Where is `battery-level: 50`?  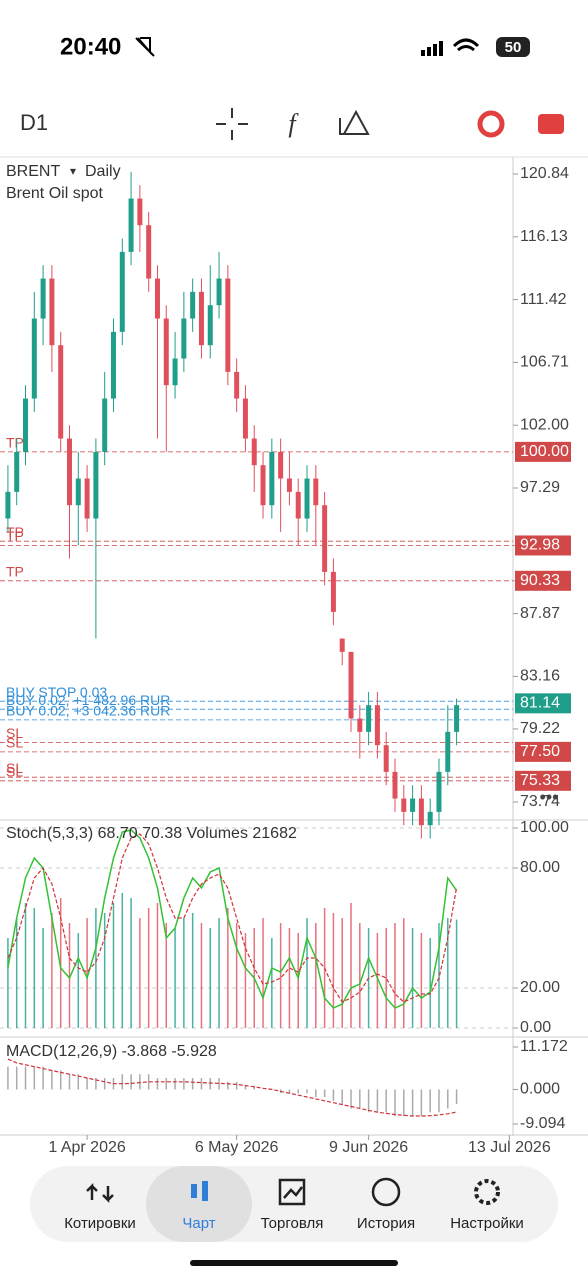
battery-level: 50 is located at coordinates (513, 47).